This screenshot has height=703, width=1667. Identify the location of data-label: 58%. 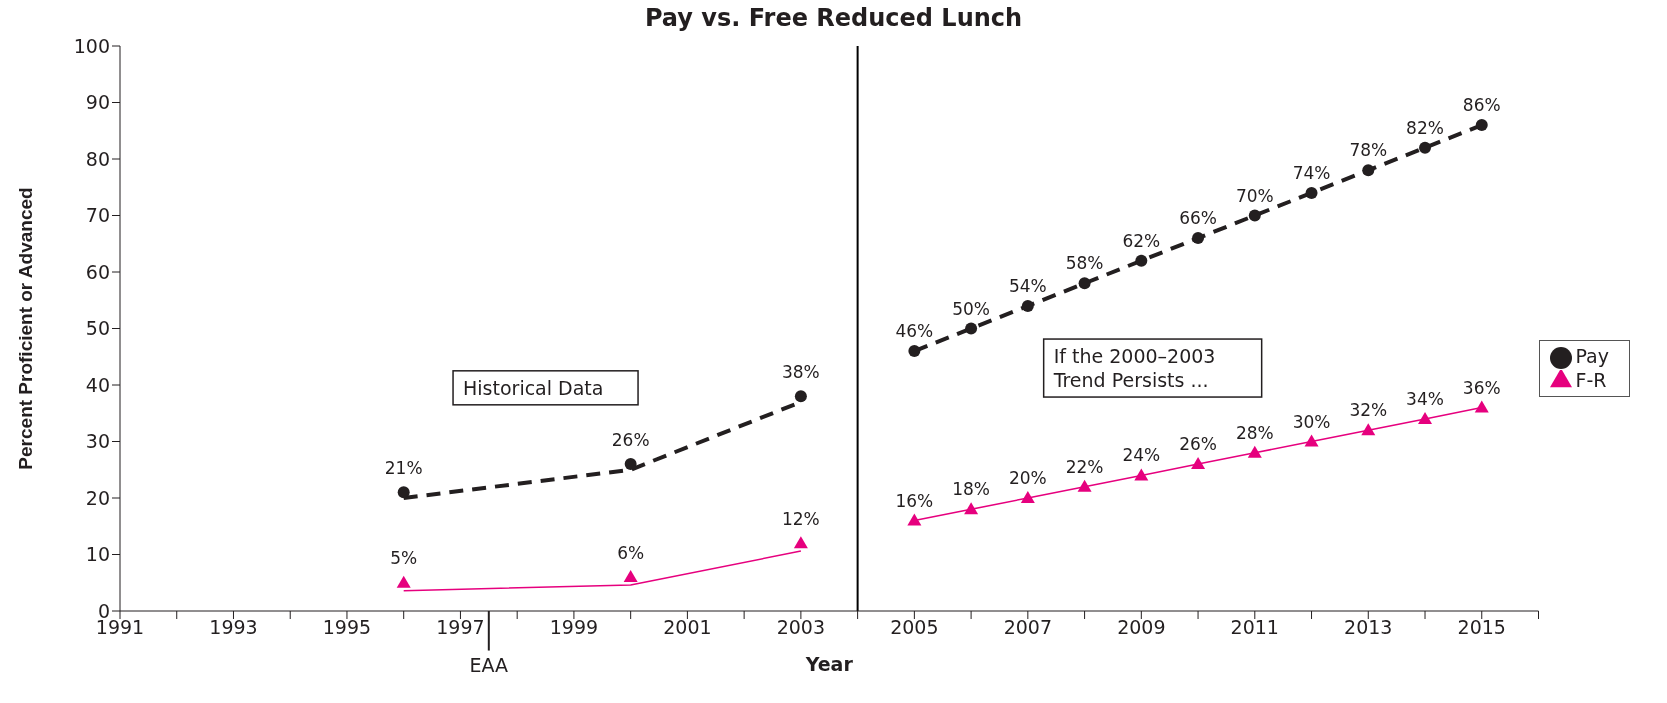
(1084, 263).